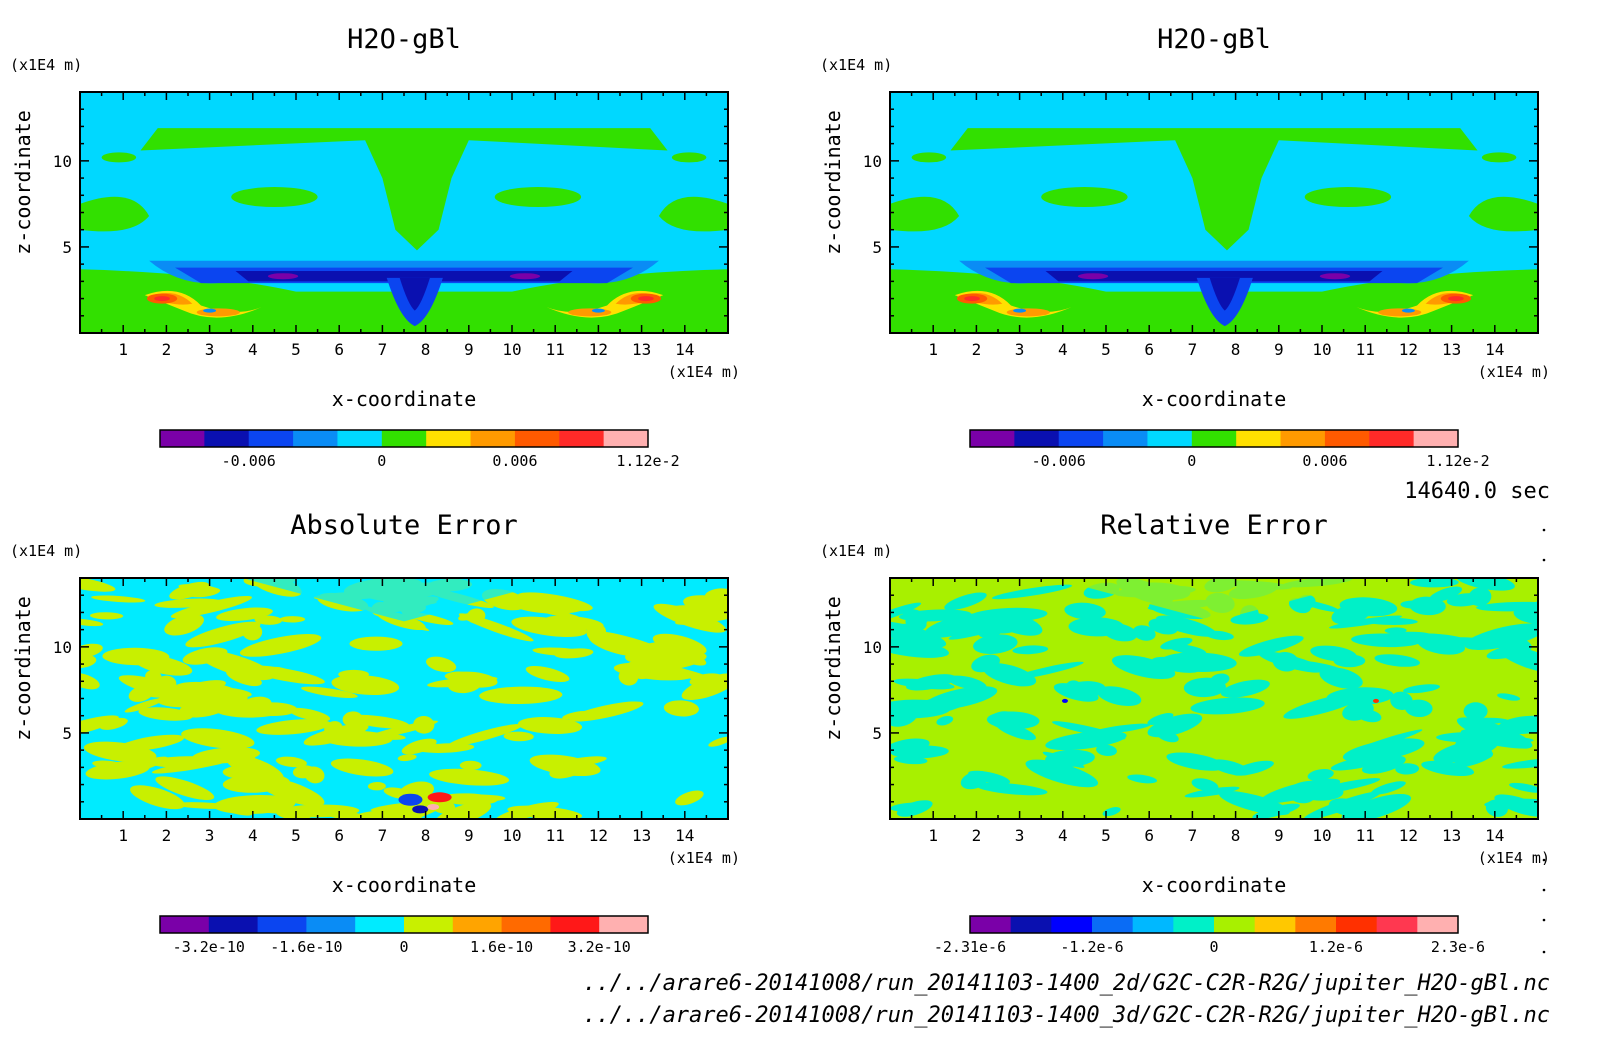 This screenshot has height=1054, width=1604. I want to click on blue-spot, so click(1020, 310).